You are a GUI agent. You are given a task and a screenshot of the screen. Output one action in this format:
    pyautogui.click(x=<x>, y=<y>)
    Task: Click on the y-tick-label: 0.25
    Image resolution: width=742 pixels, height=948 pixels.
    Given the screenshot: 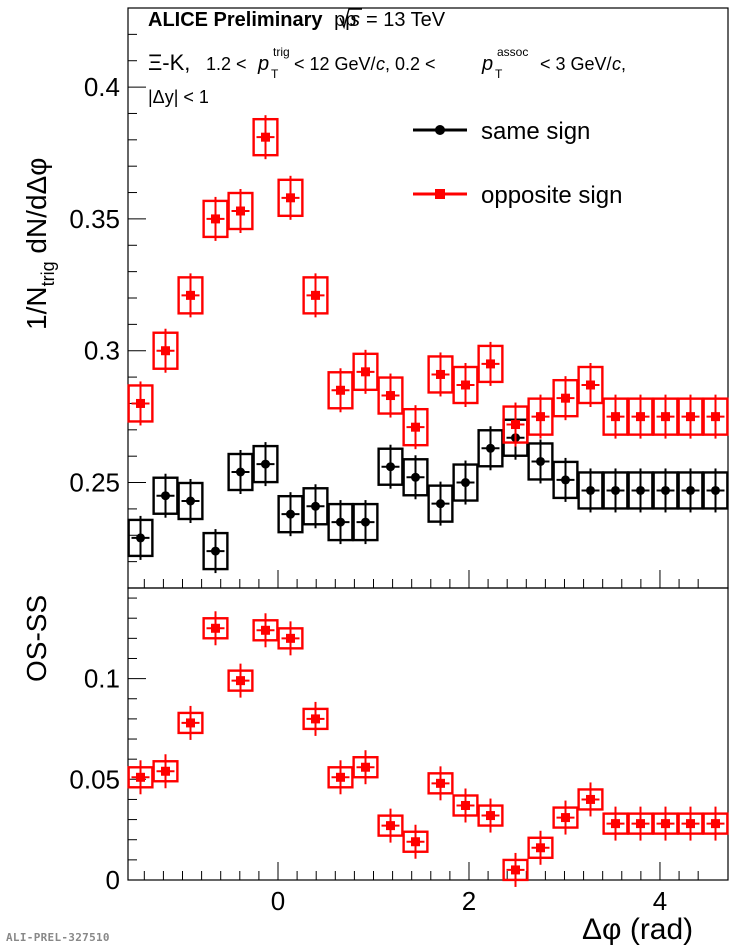 What is the action you would take?
    pyautogui.click(x=94, y=483)
    